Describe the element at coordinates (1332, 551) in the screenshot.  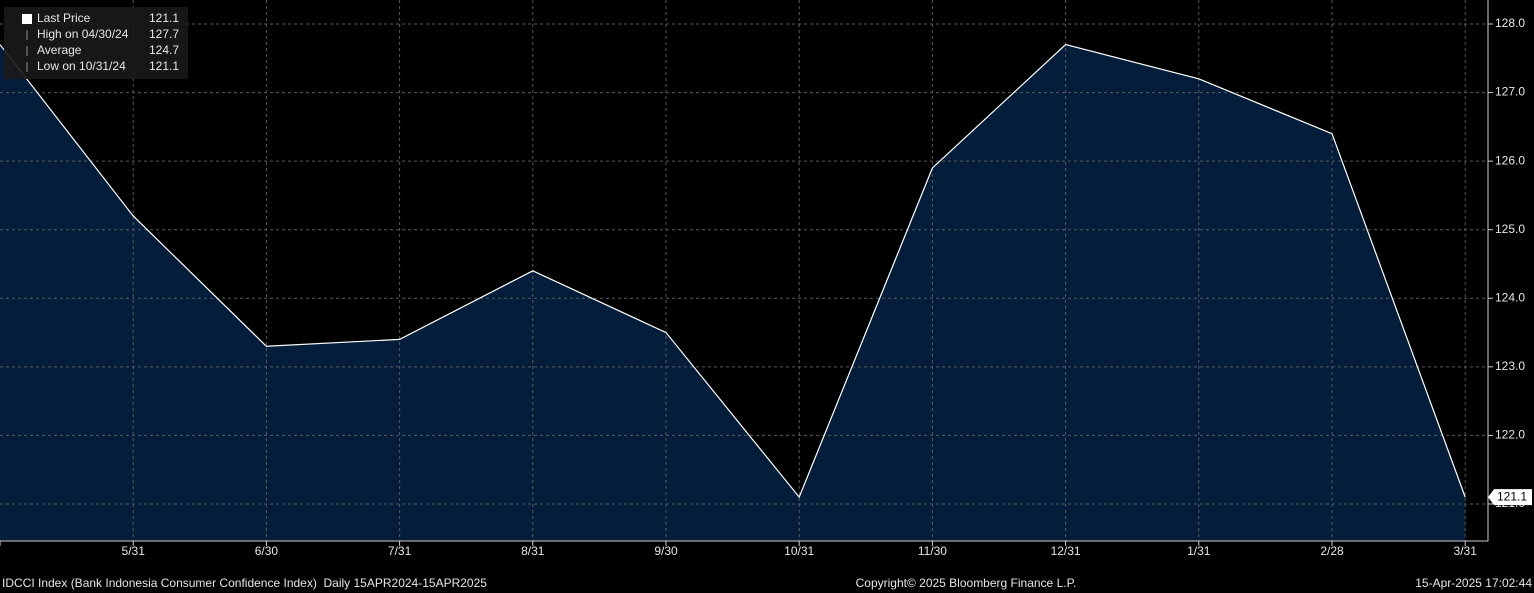
I see `x-tick-label: 2/28` at that location.